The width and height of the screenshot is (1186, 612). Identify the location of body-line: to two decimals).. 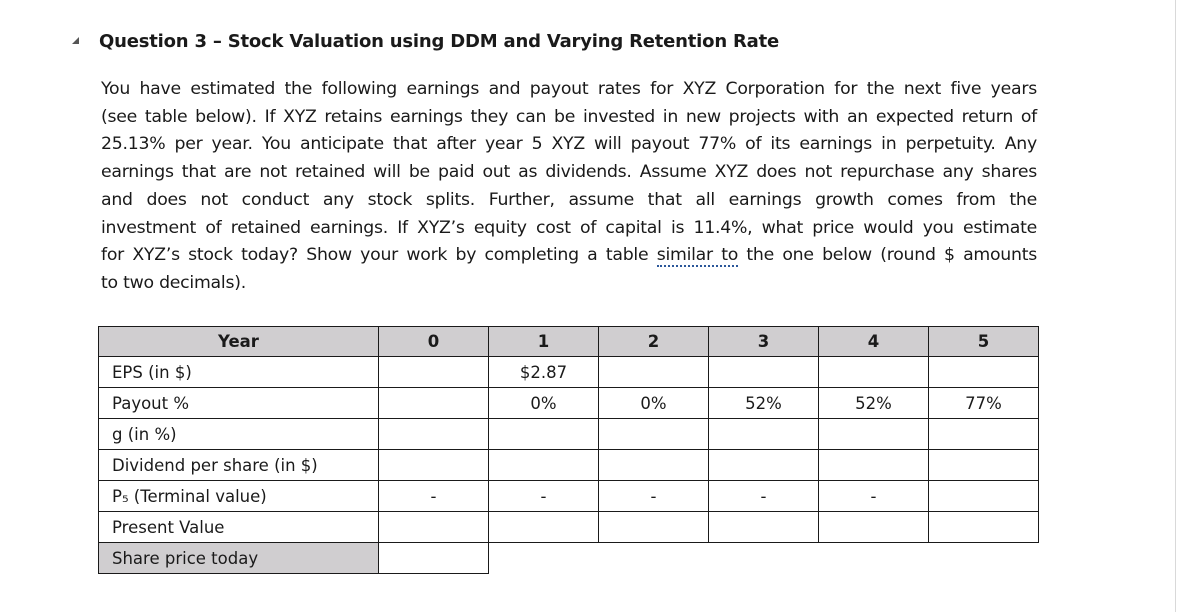
(173, 282).